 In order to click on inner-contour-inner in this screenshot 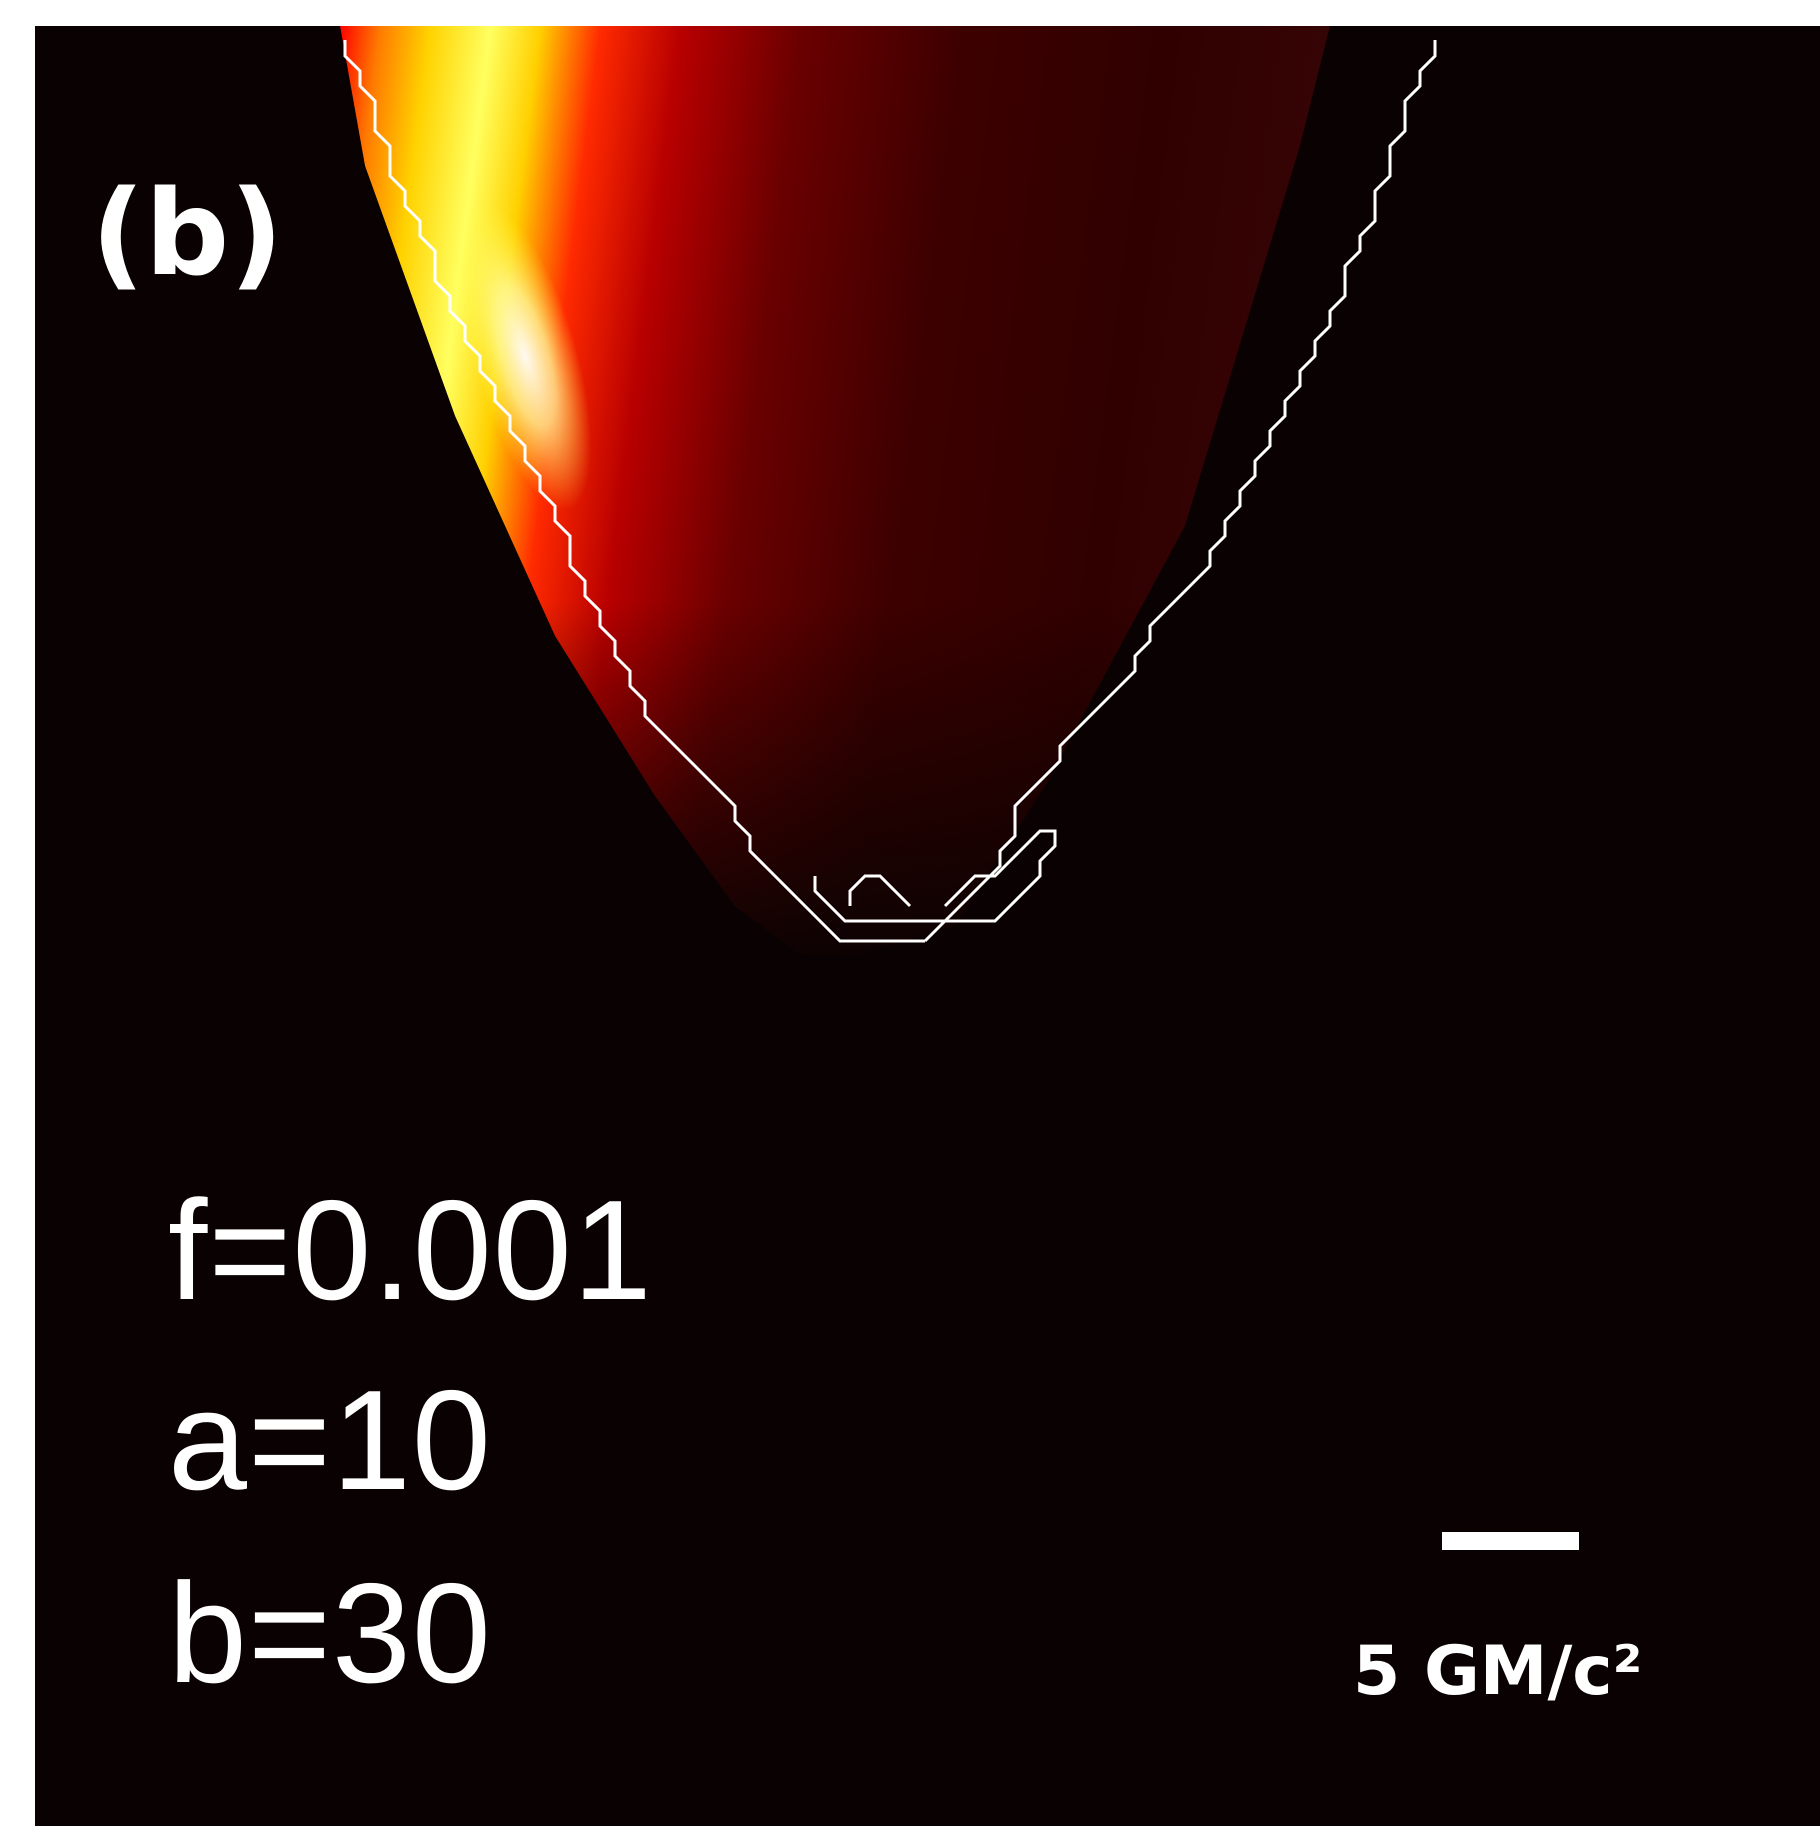, I will do `click(880, 891)`.